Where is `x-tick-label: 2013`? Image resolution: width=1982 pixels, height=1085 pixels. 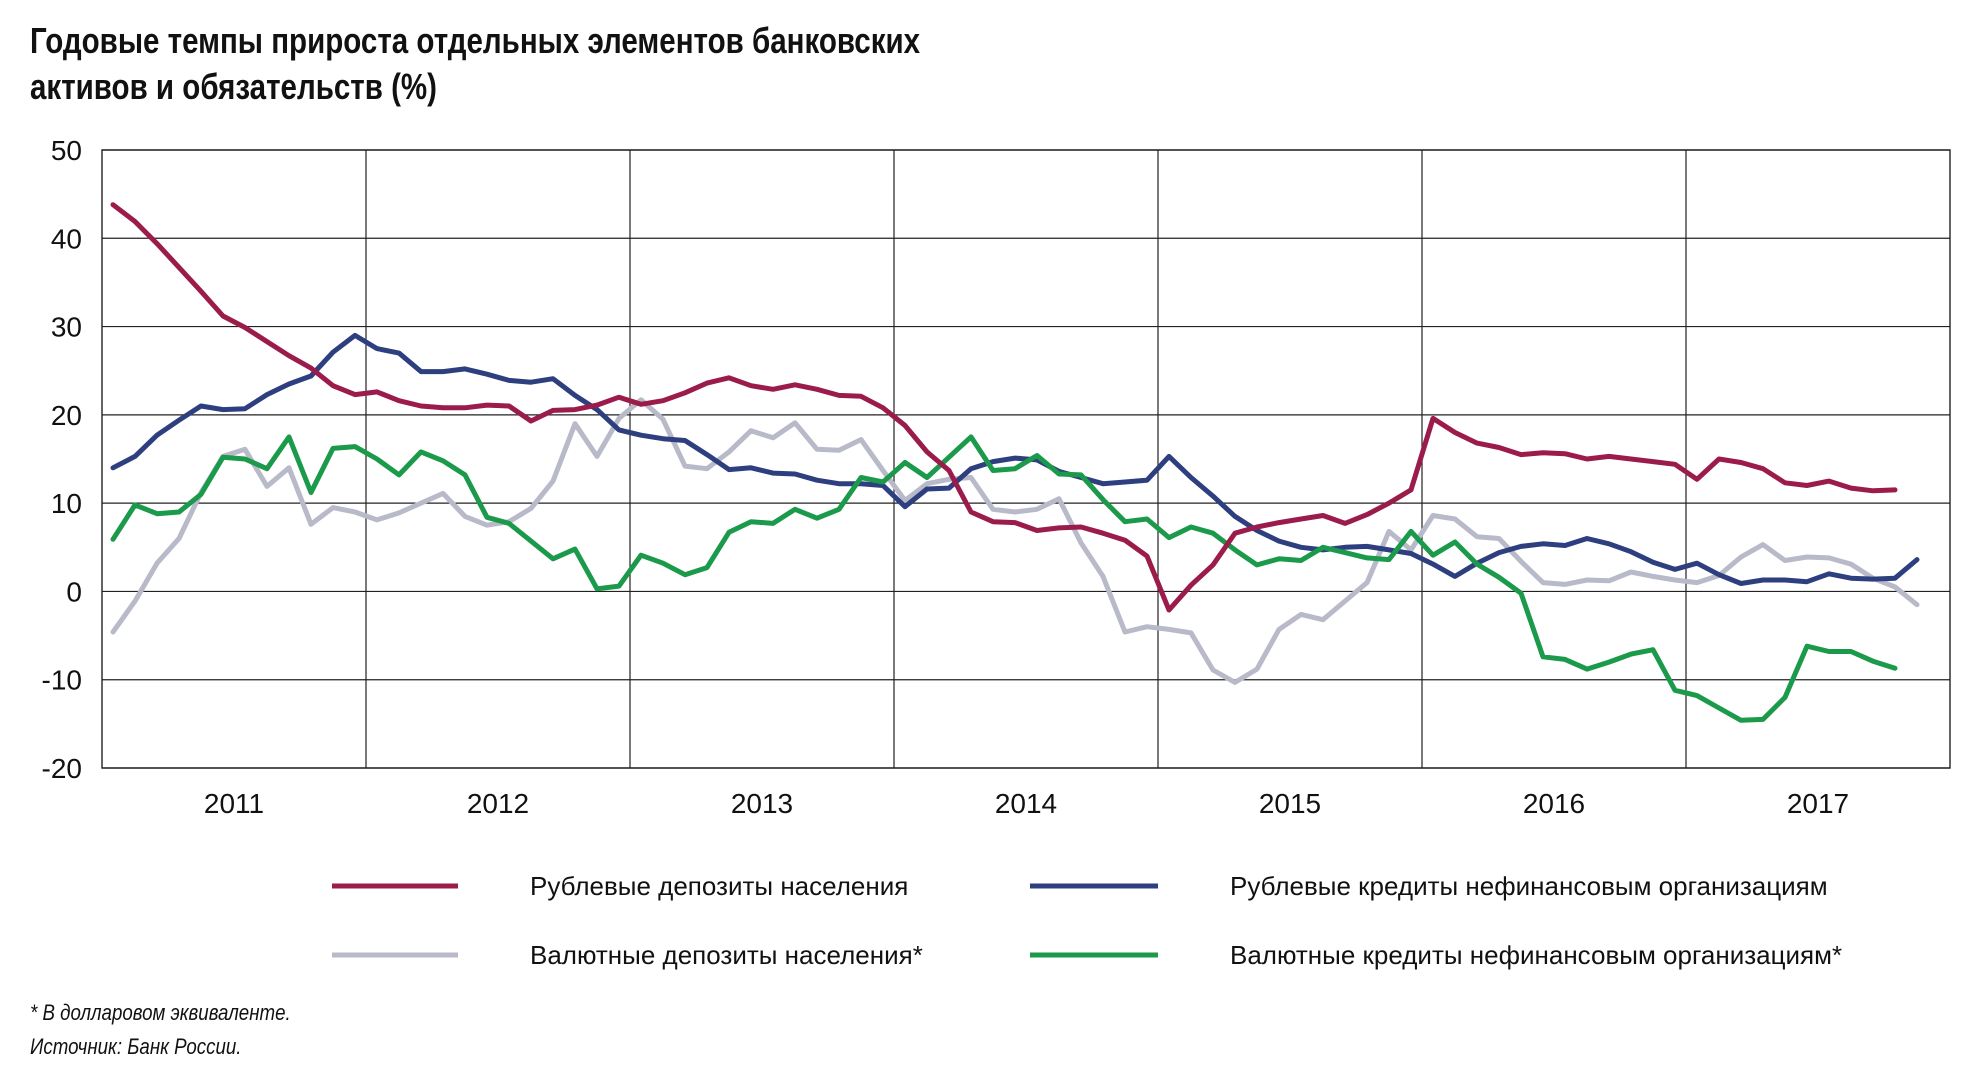 x-tick-label: 2013 is located at coordinates (762, 803).